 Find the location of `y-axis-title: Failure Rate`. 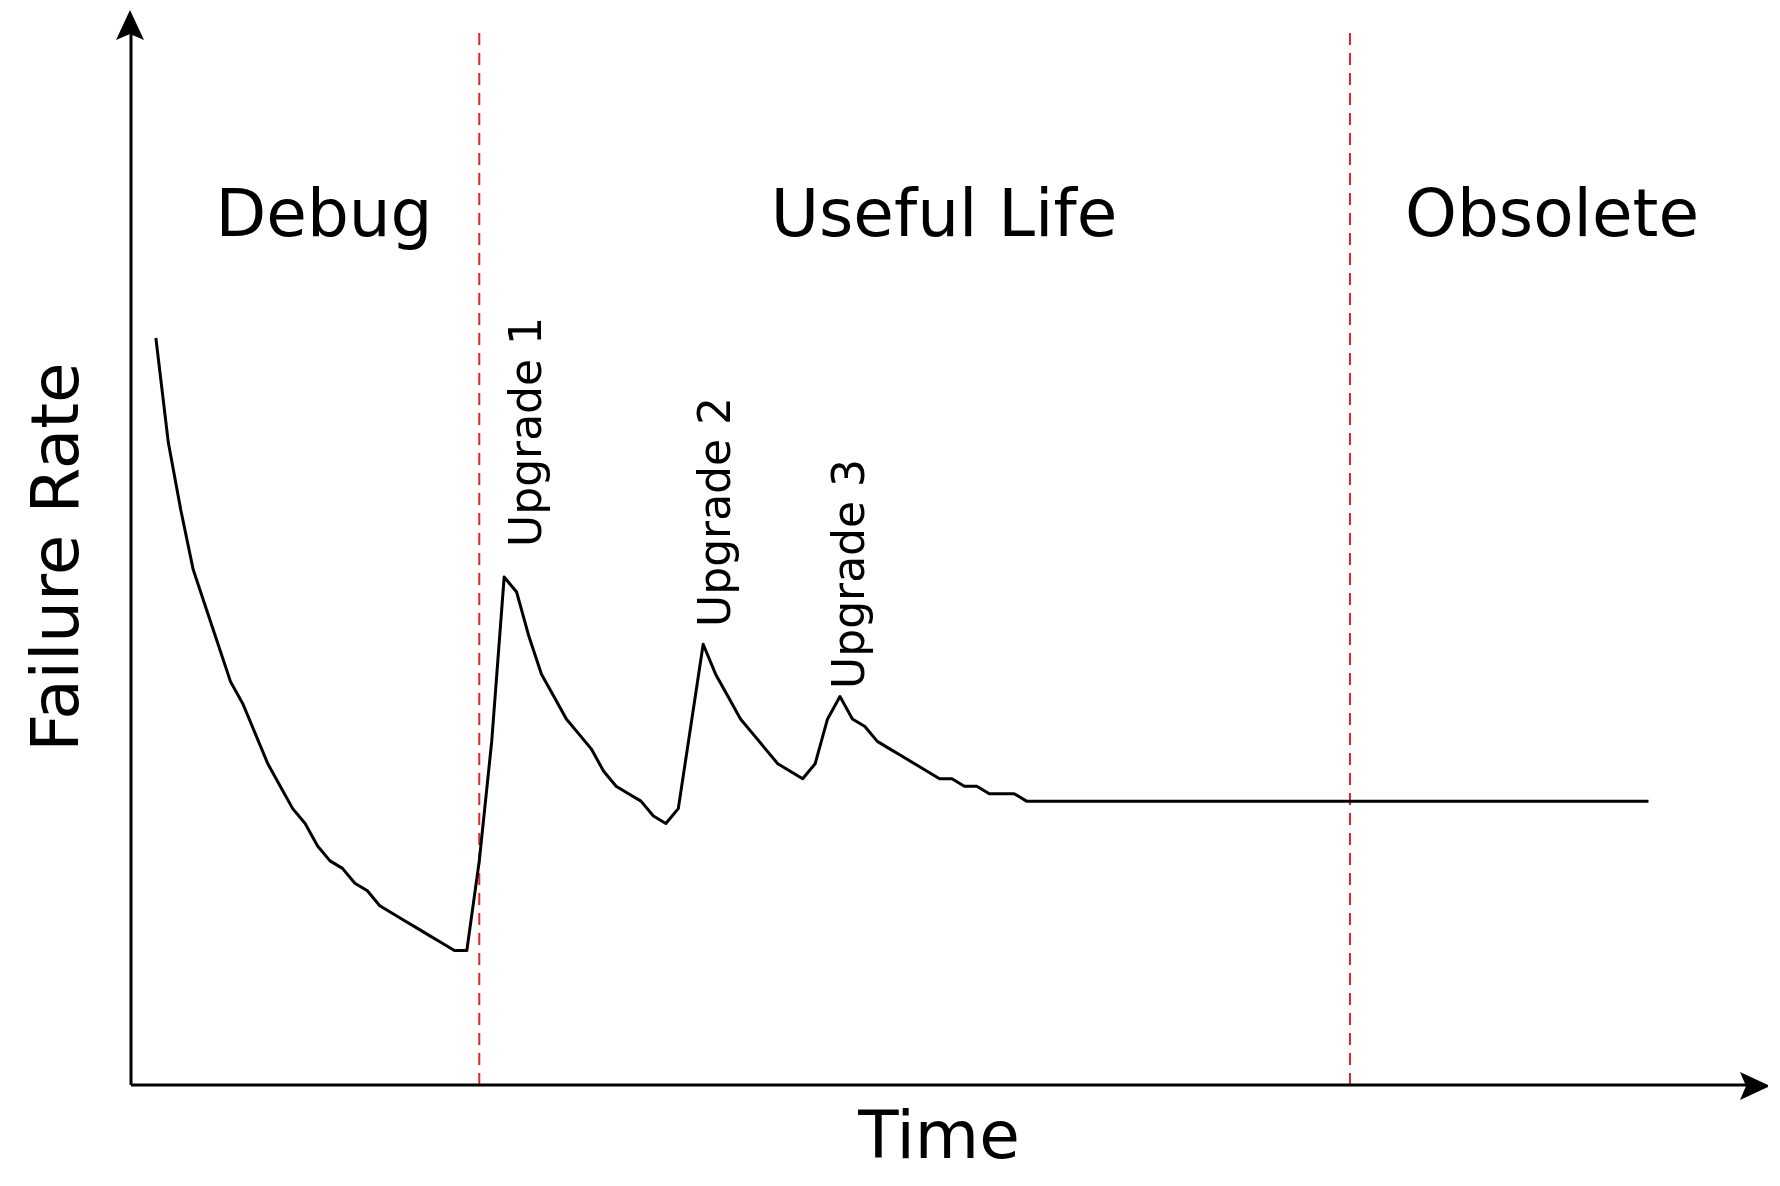

y-axis-title: Failure Rate is located at coordinates (55, 557).